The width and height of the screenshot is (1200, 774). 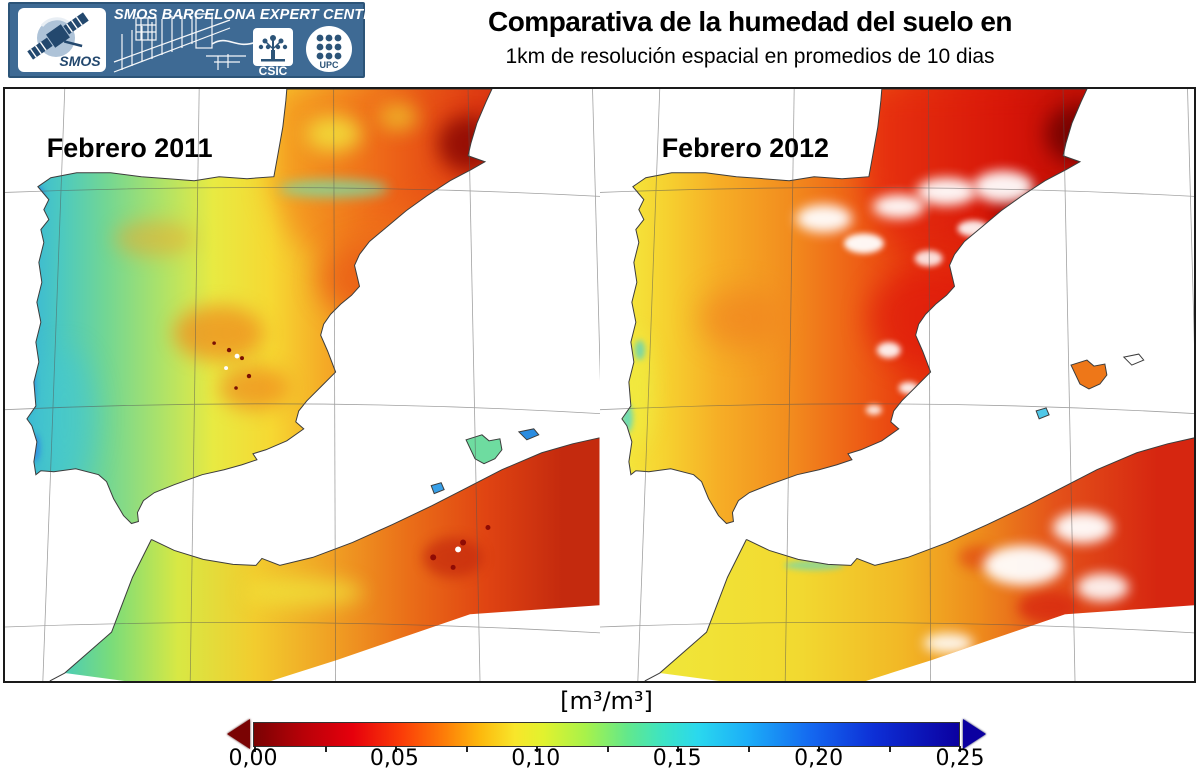 I want to click on colorbar-unit-label: [m³/m³], so click(x=606, y=701).